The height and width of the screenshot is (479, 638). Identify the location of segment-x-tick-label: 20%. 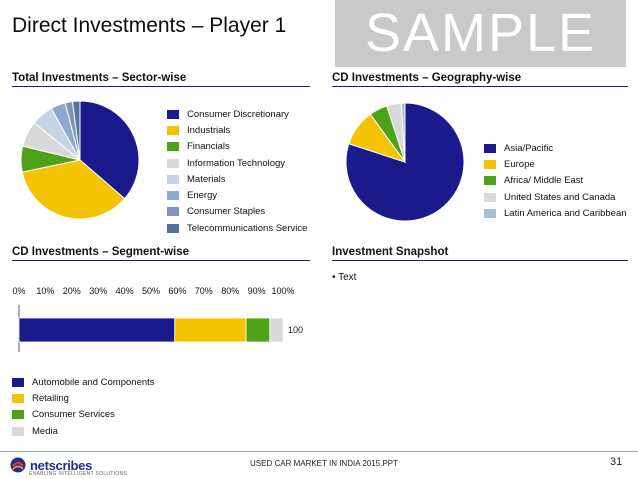
(72, 291).